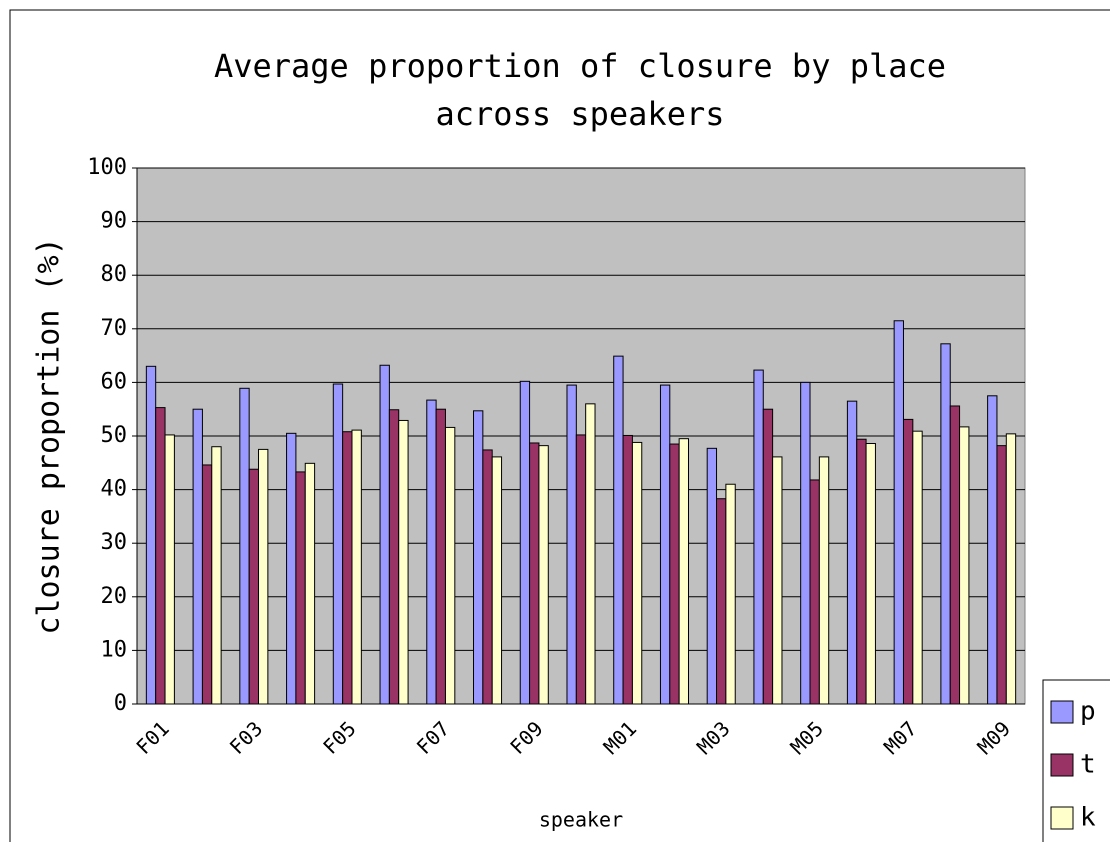  What do you see at coordinates (114, 381) in the screenshot?
I see `y-tick-label: 60` at bounding box center [114, 381].